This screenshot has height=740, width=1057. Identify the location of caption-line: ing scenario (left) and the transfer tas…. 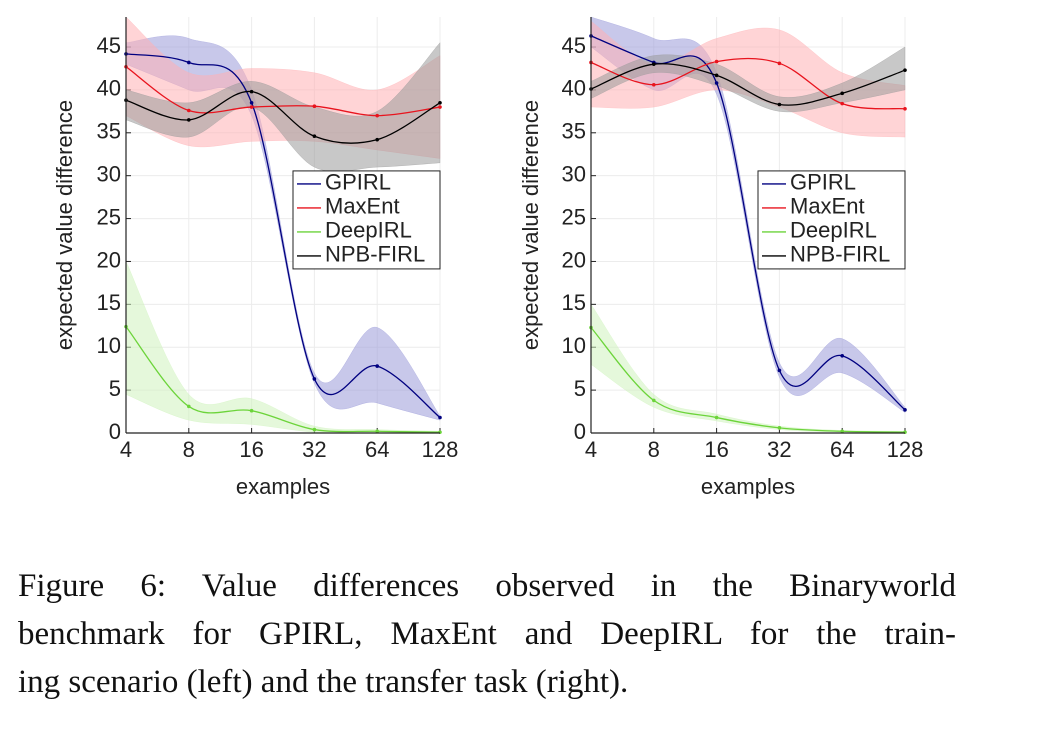
(323, 682).